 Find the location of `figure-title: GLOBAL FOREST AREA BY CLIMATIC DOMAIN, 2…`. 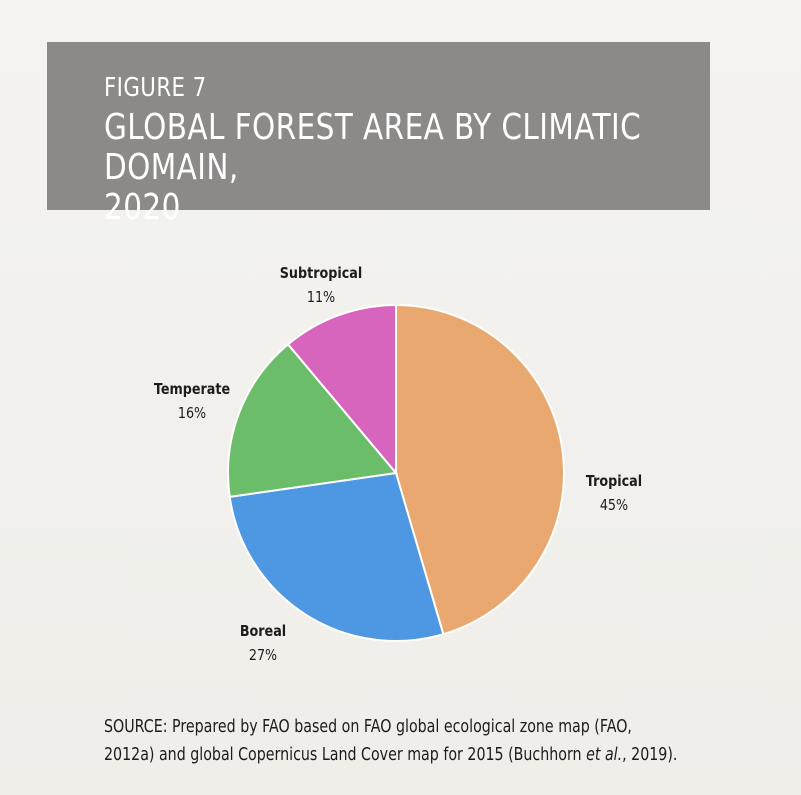

figure-title: GLOBAL FOREST AREA BY CLIMATIC DOMAIN, 2… is located at coordinates (399, 168).